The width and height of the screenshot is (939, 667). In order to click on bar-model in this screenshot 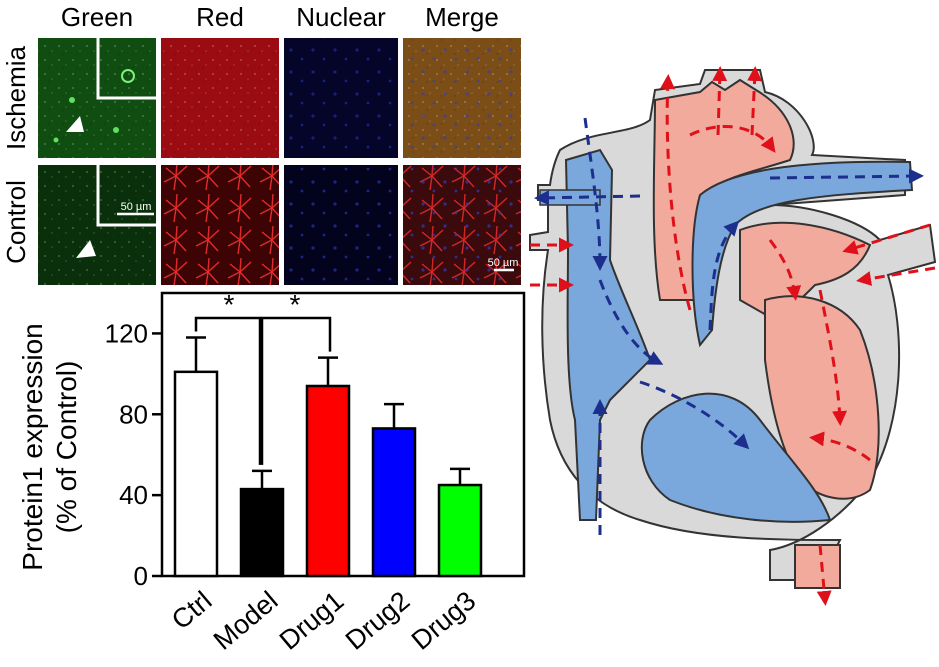, I will do `click(262, 532)`.